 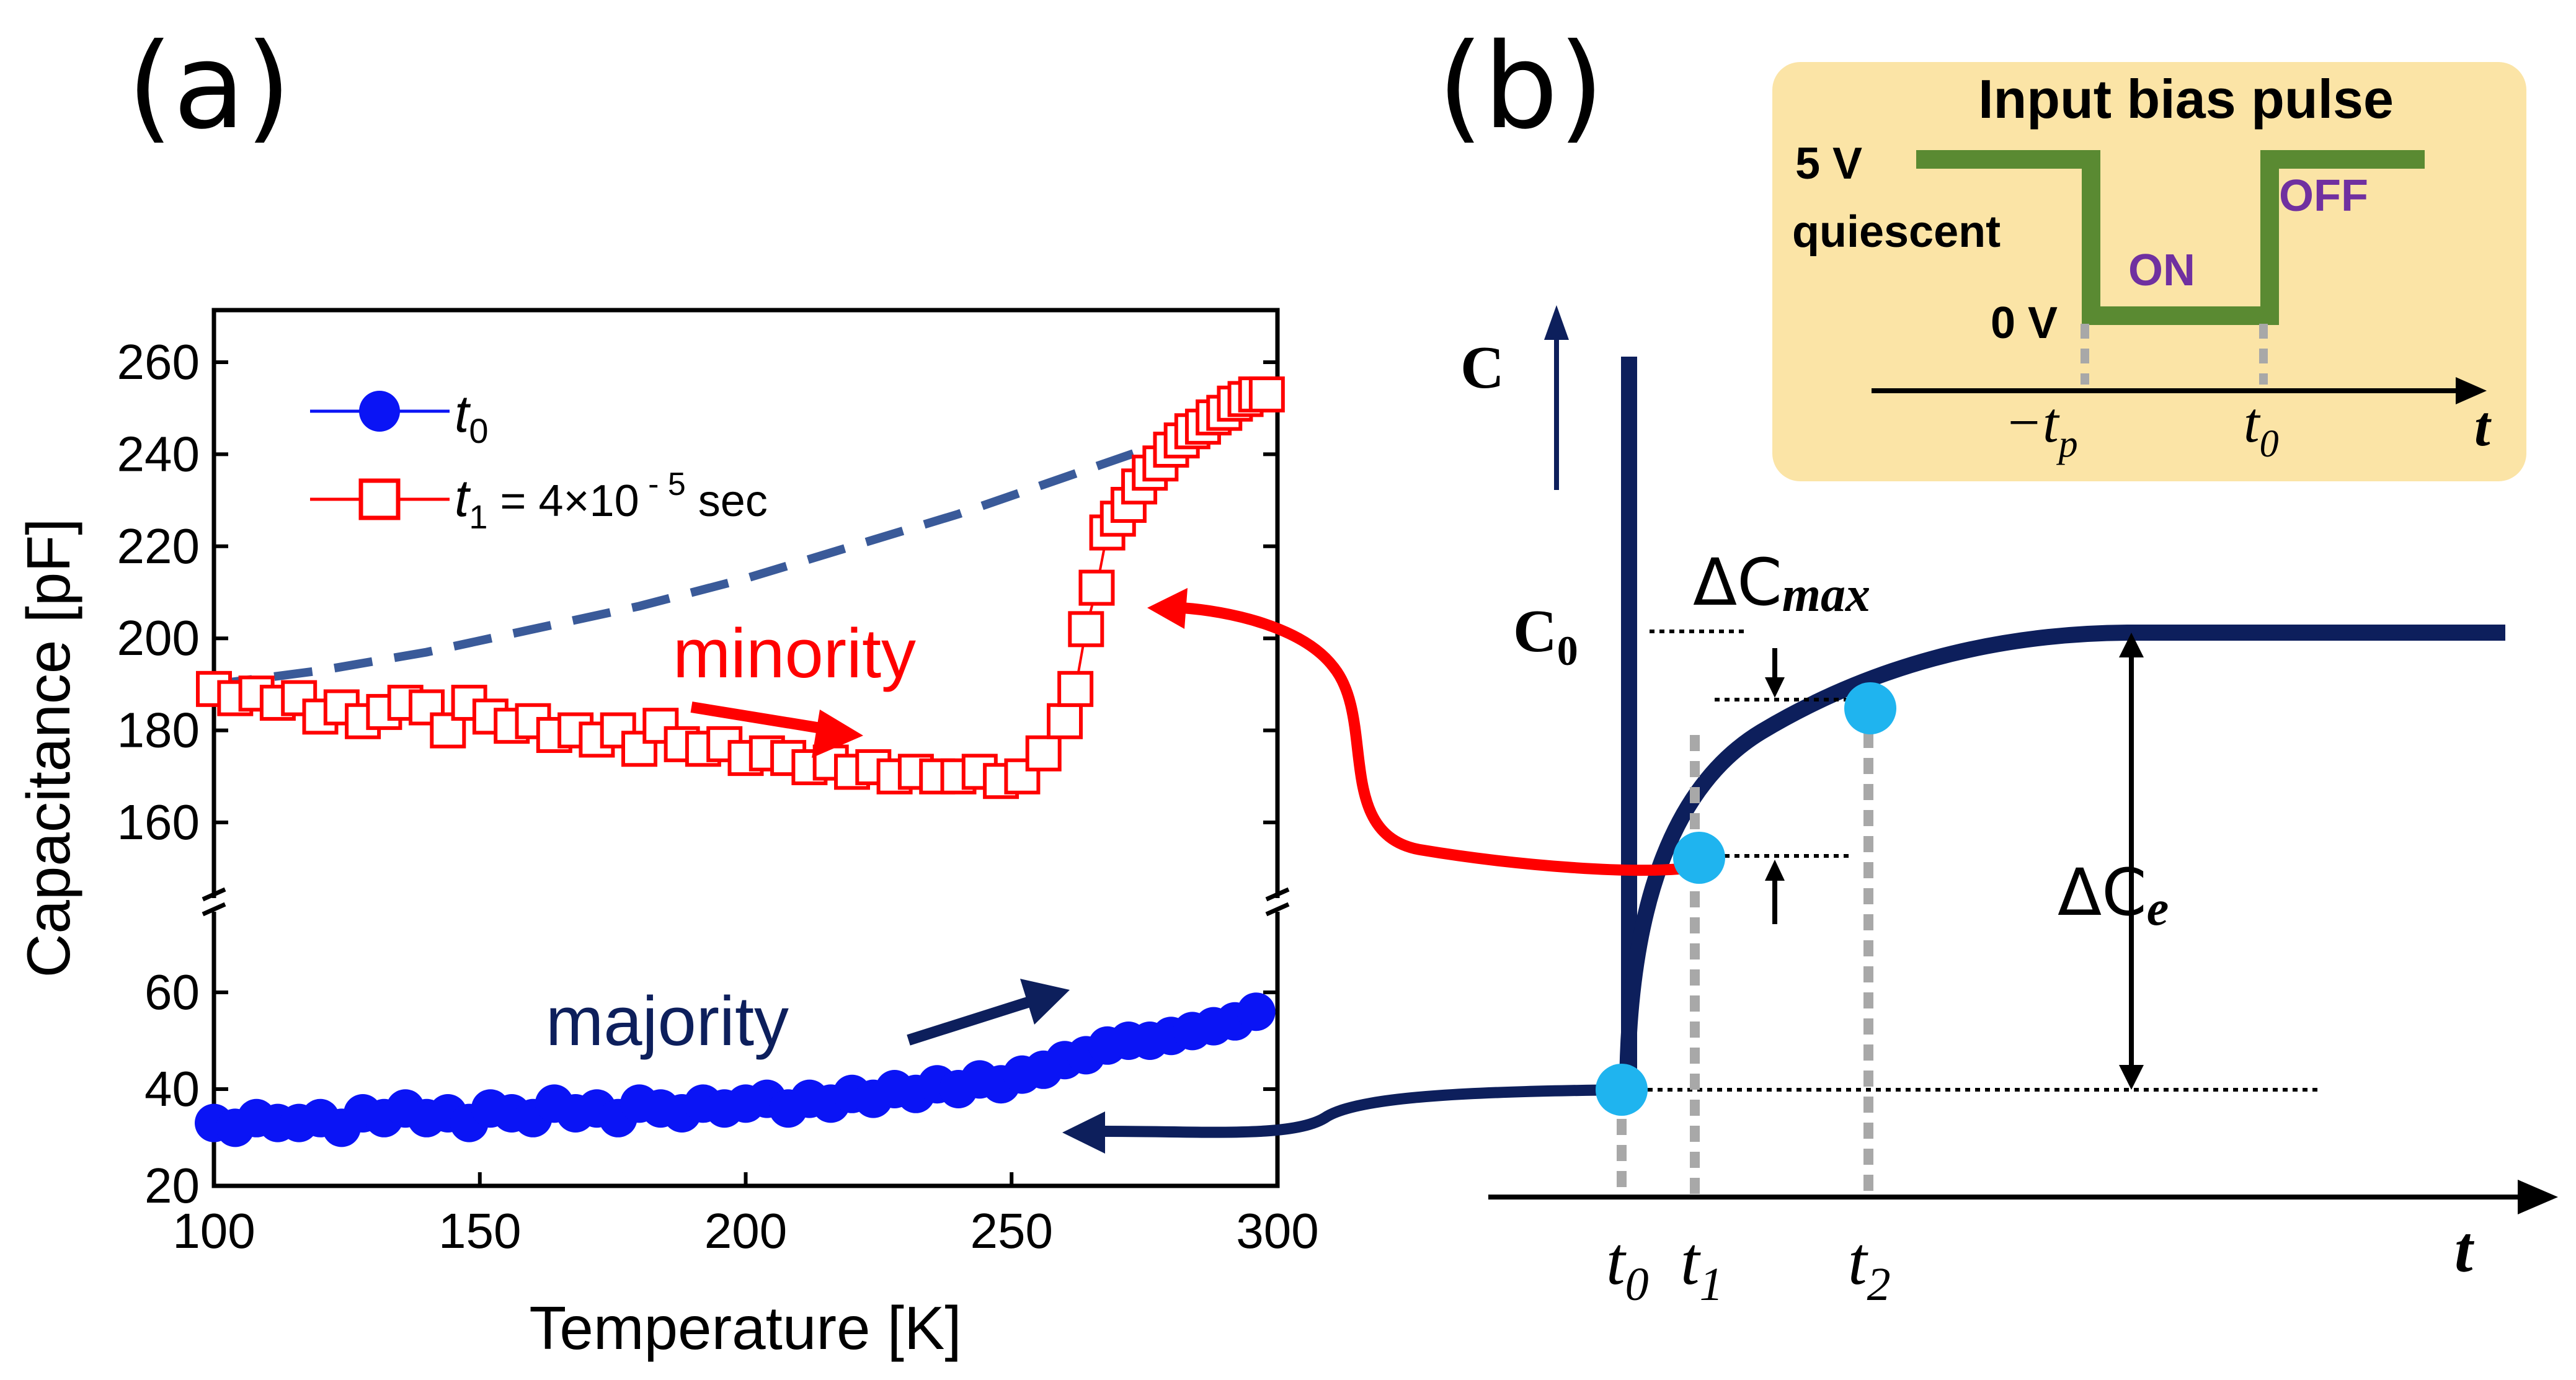 What do you see at coordinates (158, 730) in the screenshot?
I see `y-tick-label: 180` at bounding box center [158, 730].